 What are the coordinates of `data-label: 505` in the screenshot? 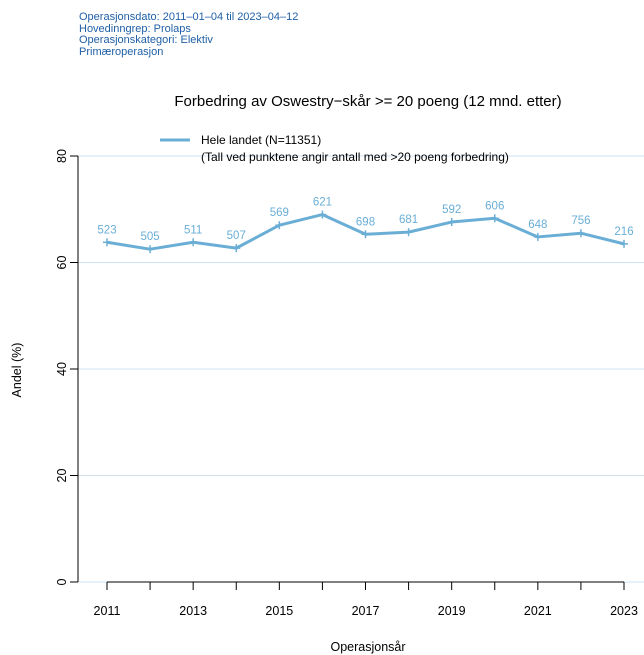 It's located at (149, 237).